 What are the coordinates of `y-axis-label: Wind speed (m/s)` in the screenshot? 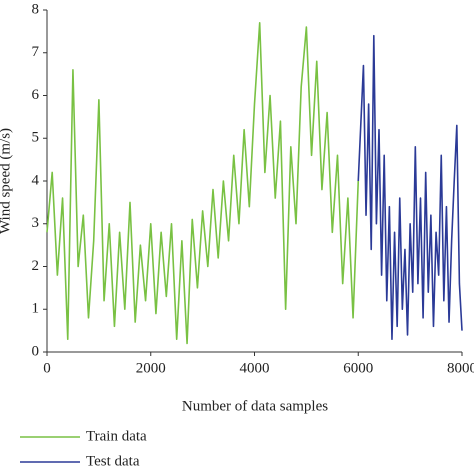 It's located at (6, 181).